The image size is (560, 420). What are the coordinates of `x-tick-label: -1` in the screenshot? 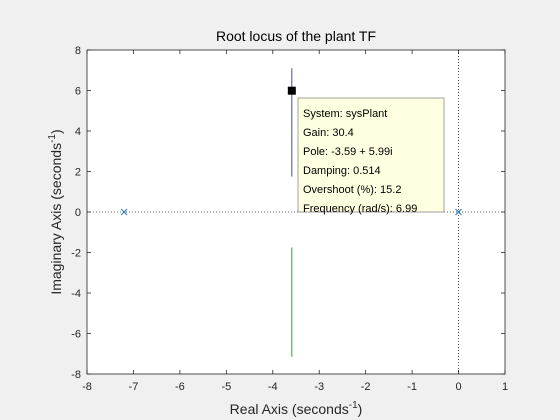 It's located at (412, 387).